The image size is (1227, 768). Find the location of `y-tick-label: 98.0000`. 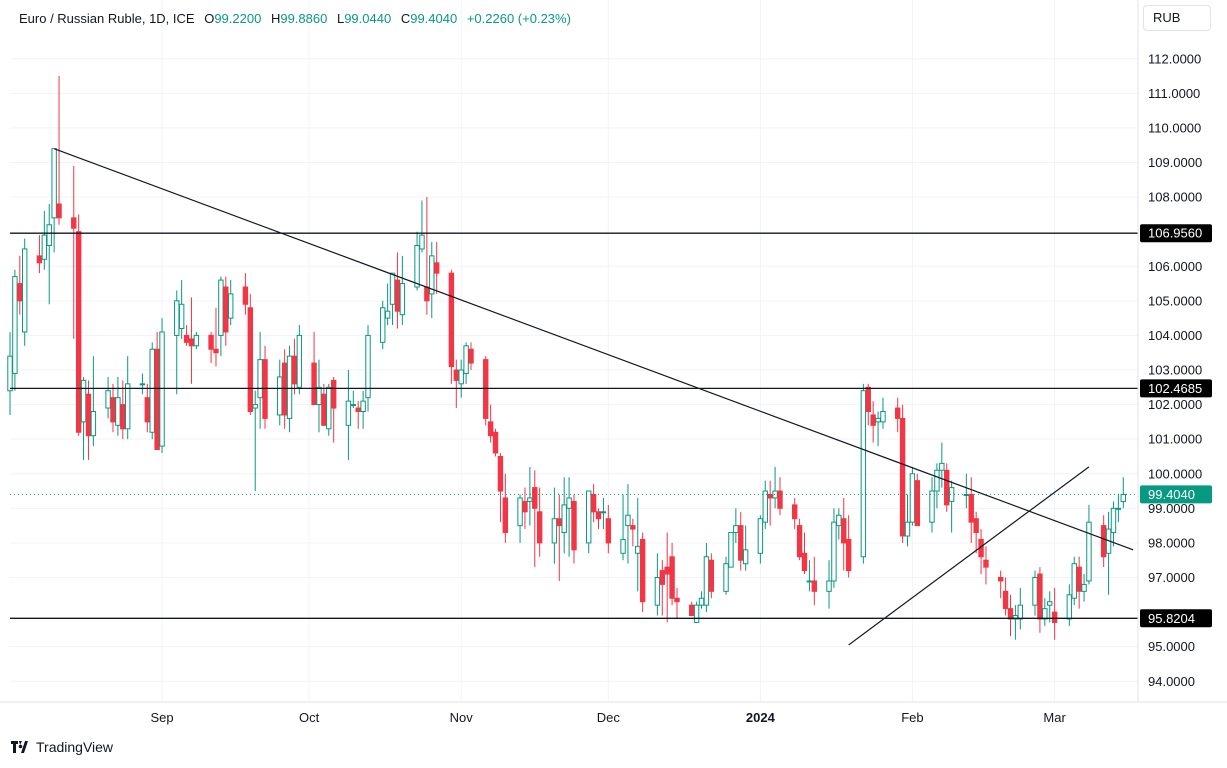

y-tick-label: 98.0000 is located at coordinates (1171, 542).